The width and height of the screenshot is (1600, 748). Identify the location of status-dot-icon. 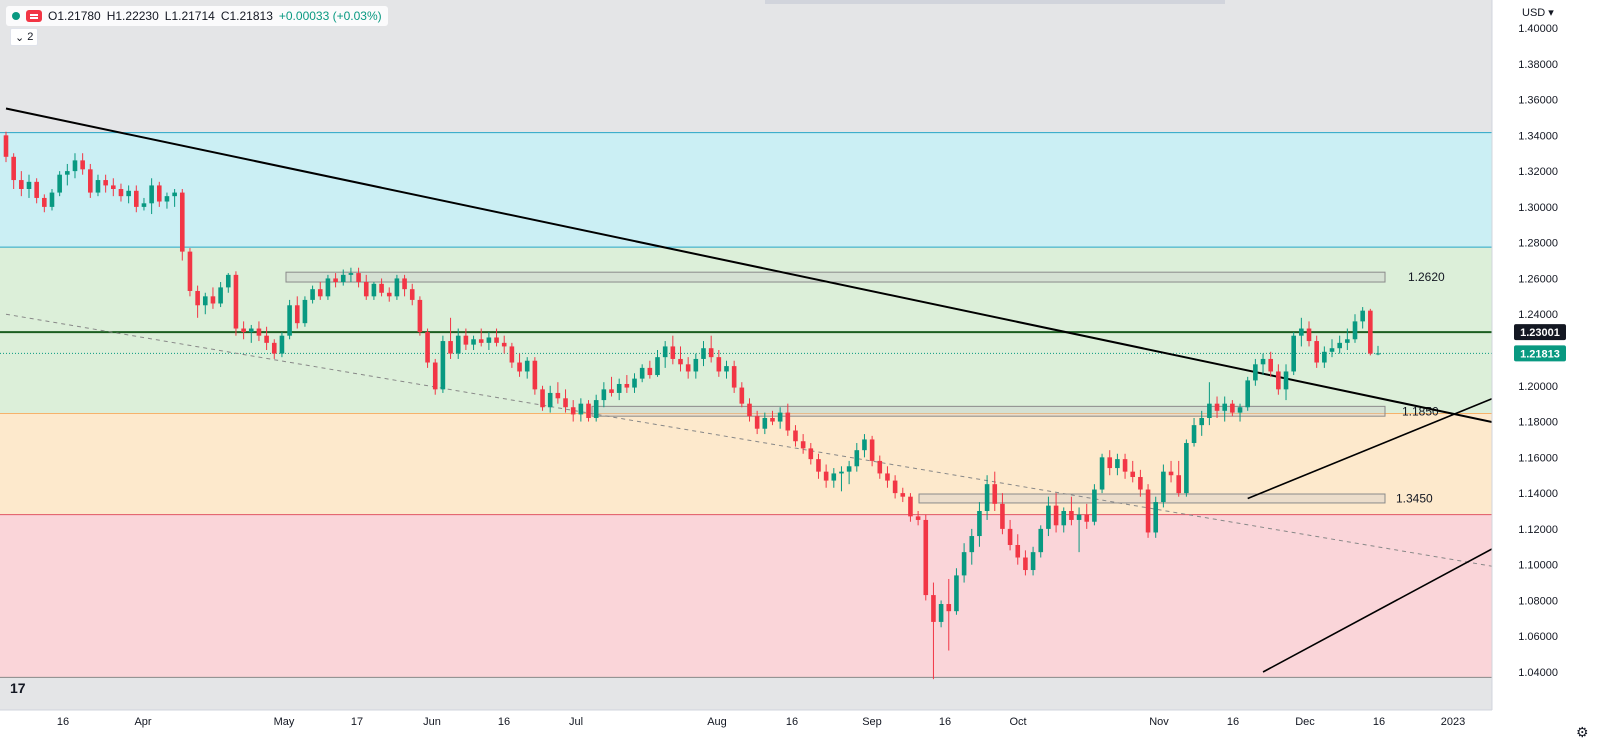
(16, 16).